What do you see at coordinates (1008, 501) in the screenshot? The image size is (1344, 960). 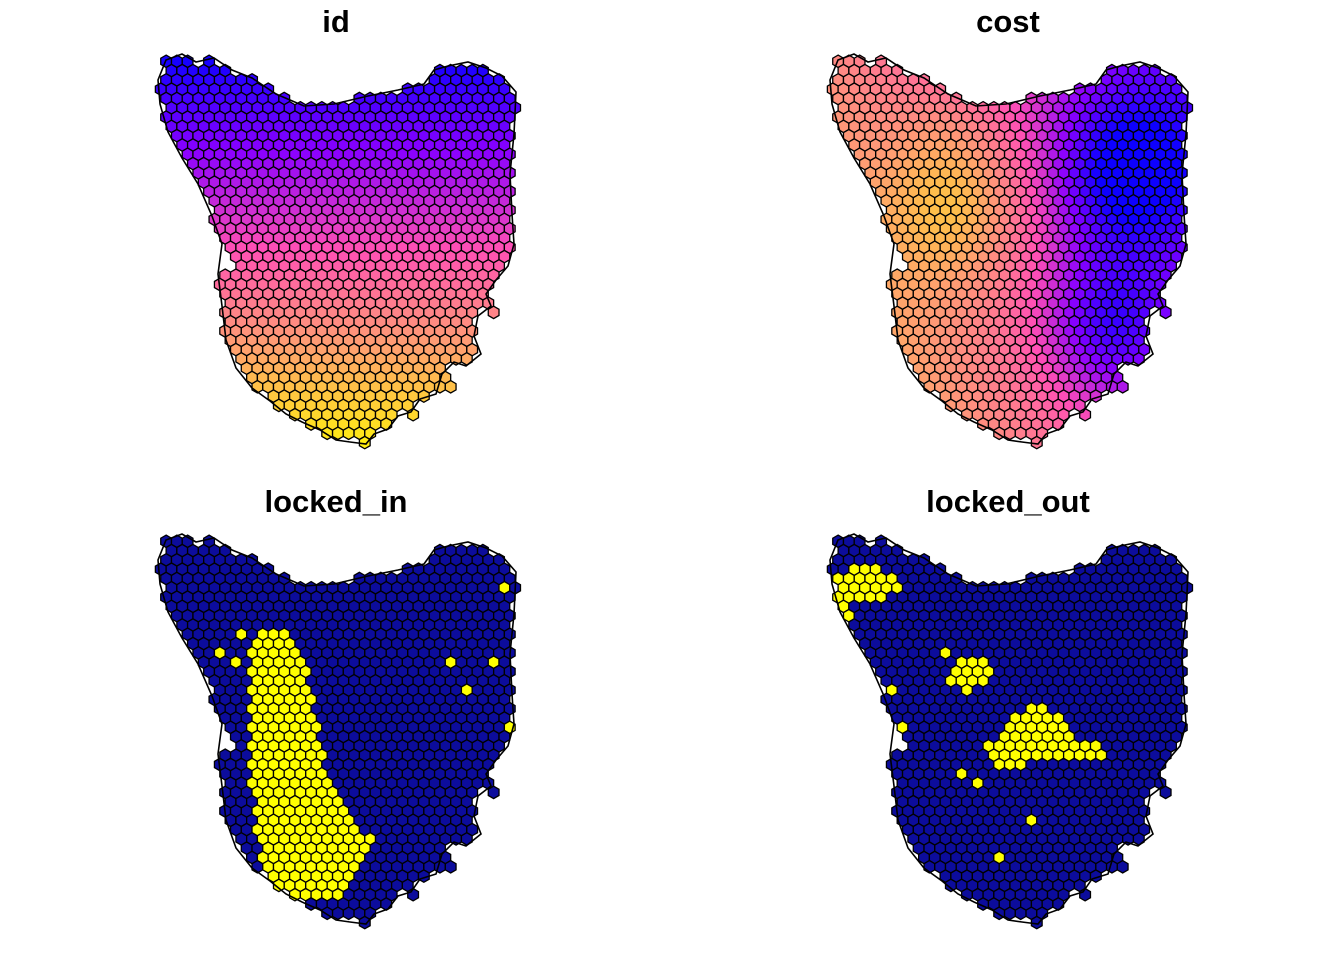 I see `panel-title-locked-out: locked_out` at bounding box center [1008, 501].